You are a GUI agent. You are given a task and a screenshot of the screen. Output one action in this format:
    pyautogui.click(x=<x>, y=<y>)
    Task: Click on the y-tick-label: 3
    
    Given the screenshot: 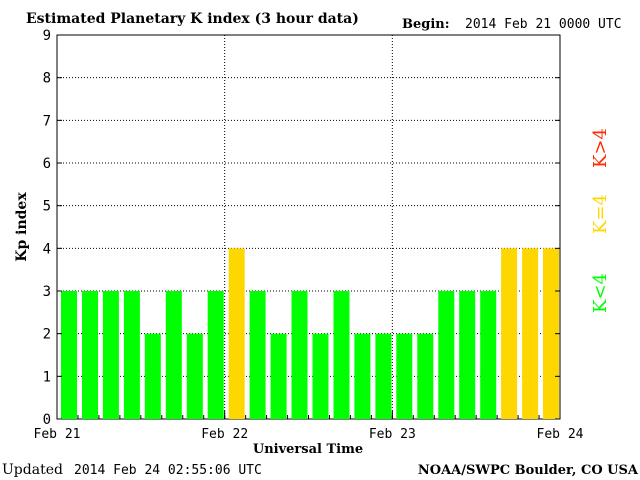 What is the action you would take?
    pyautogui.click(x=47, y=292)
    